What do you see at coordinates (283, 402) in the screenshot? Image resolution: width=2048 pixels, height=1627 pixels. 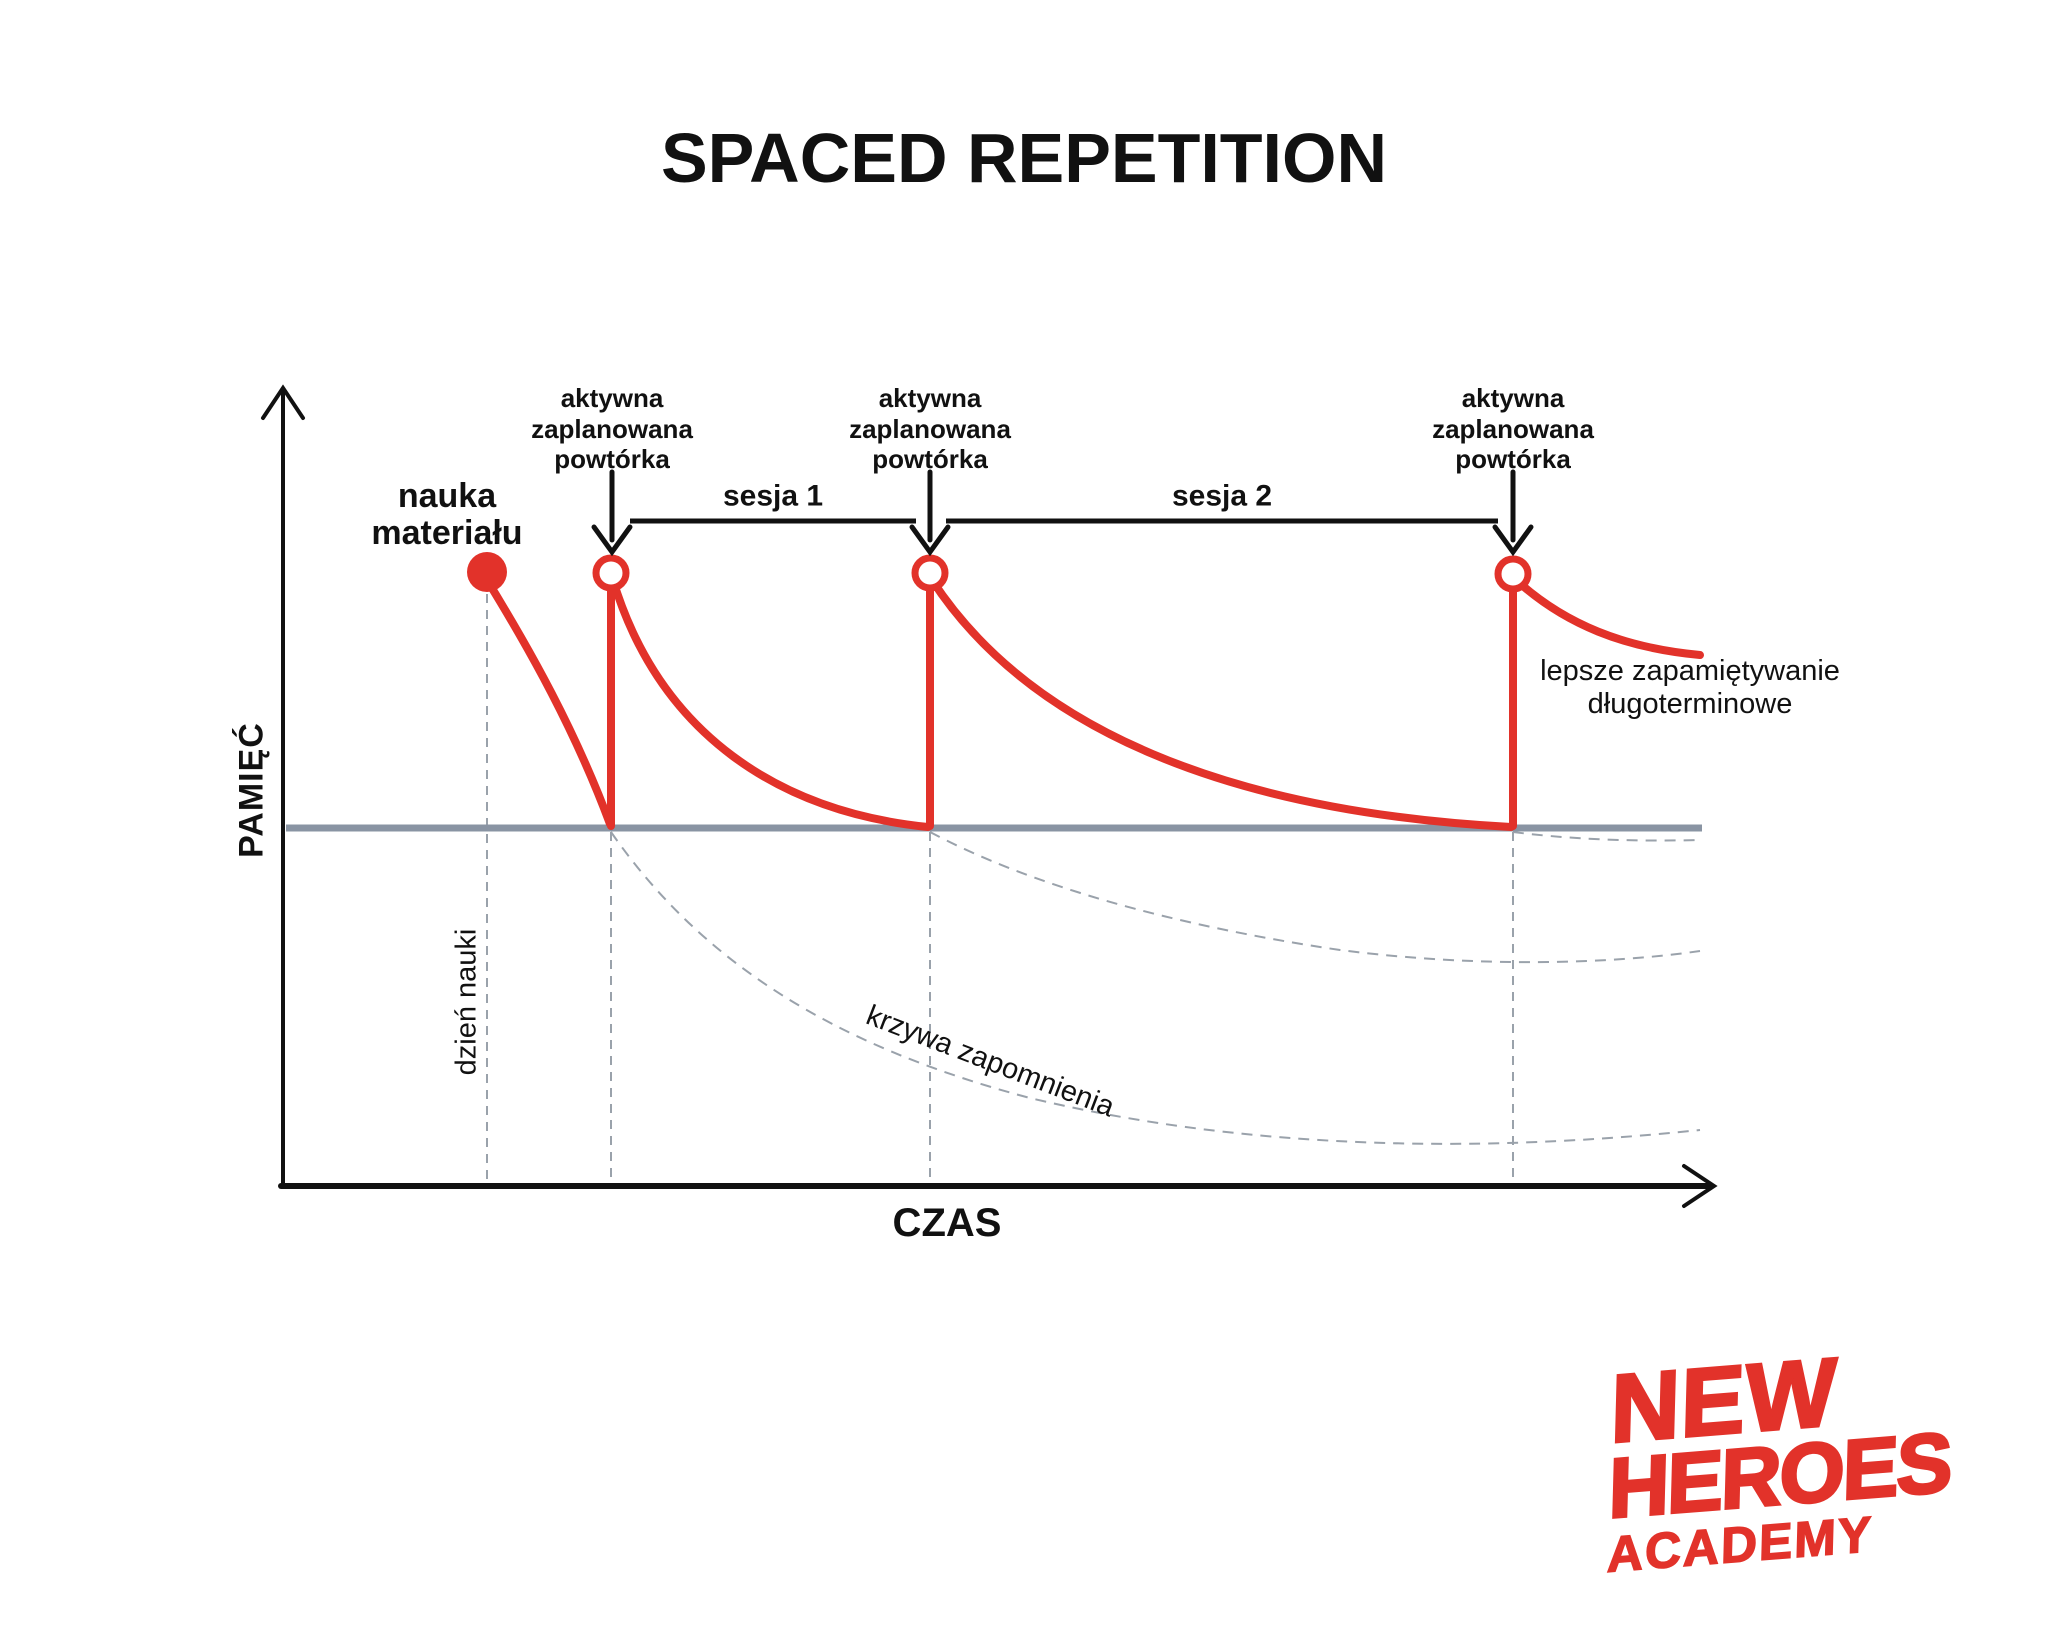 I see `up-arrow-icon` at bounding box center [283, 402].